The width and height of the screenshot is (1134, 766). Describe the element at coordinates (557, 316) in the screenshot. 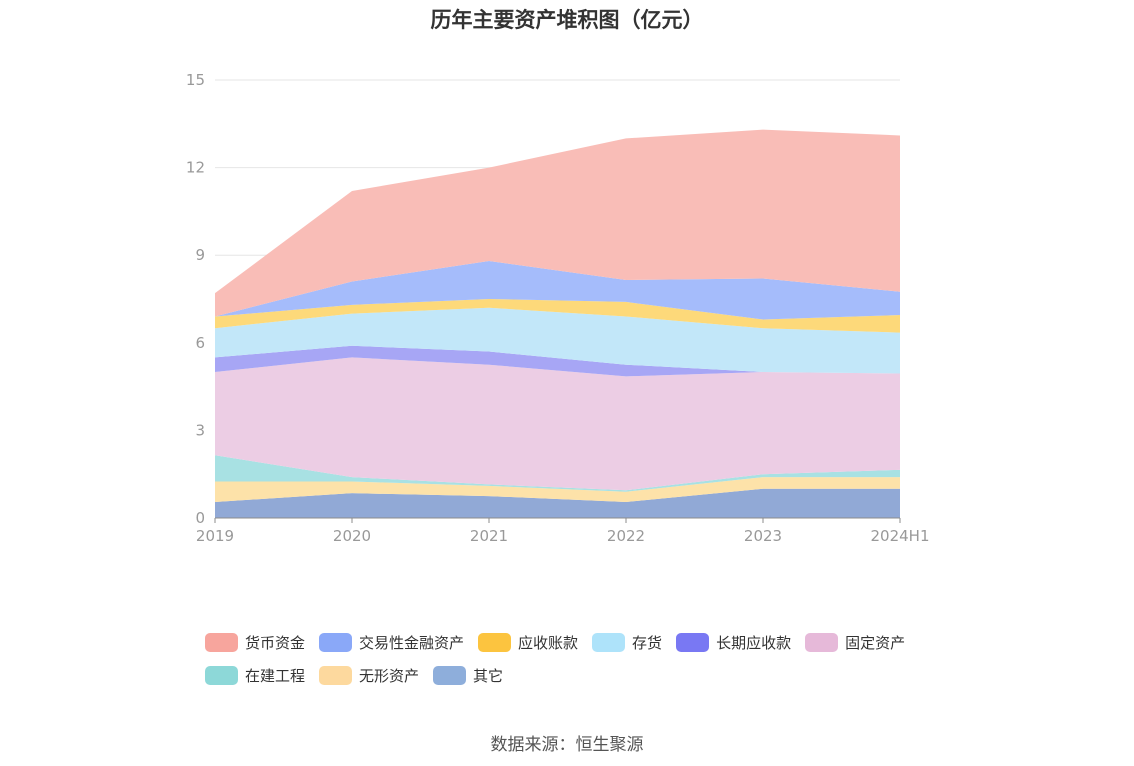

I see `area-series-应收账款` at that location.